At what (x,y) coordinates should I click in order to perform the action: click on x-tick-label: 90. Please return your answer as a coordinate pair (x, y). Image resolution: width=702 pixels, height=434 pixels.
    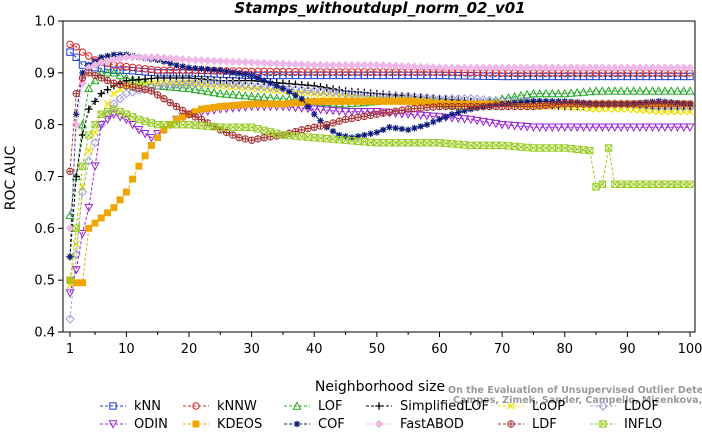
    Looking at the image, I should click on (627, 349).